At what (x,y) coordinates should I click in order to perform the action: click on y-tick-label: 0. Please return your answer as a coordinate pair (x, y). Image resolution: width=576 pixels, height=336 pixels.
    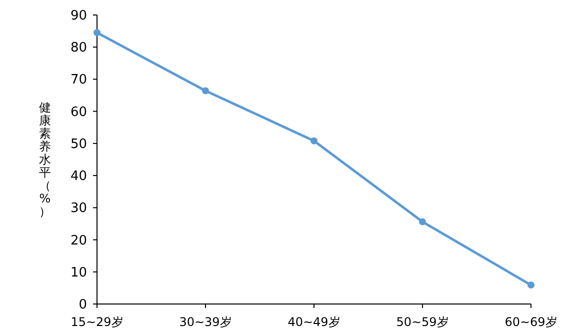
    Looking at the image, I should click on (82, 305).